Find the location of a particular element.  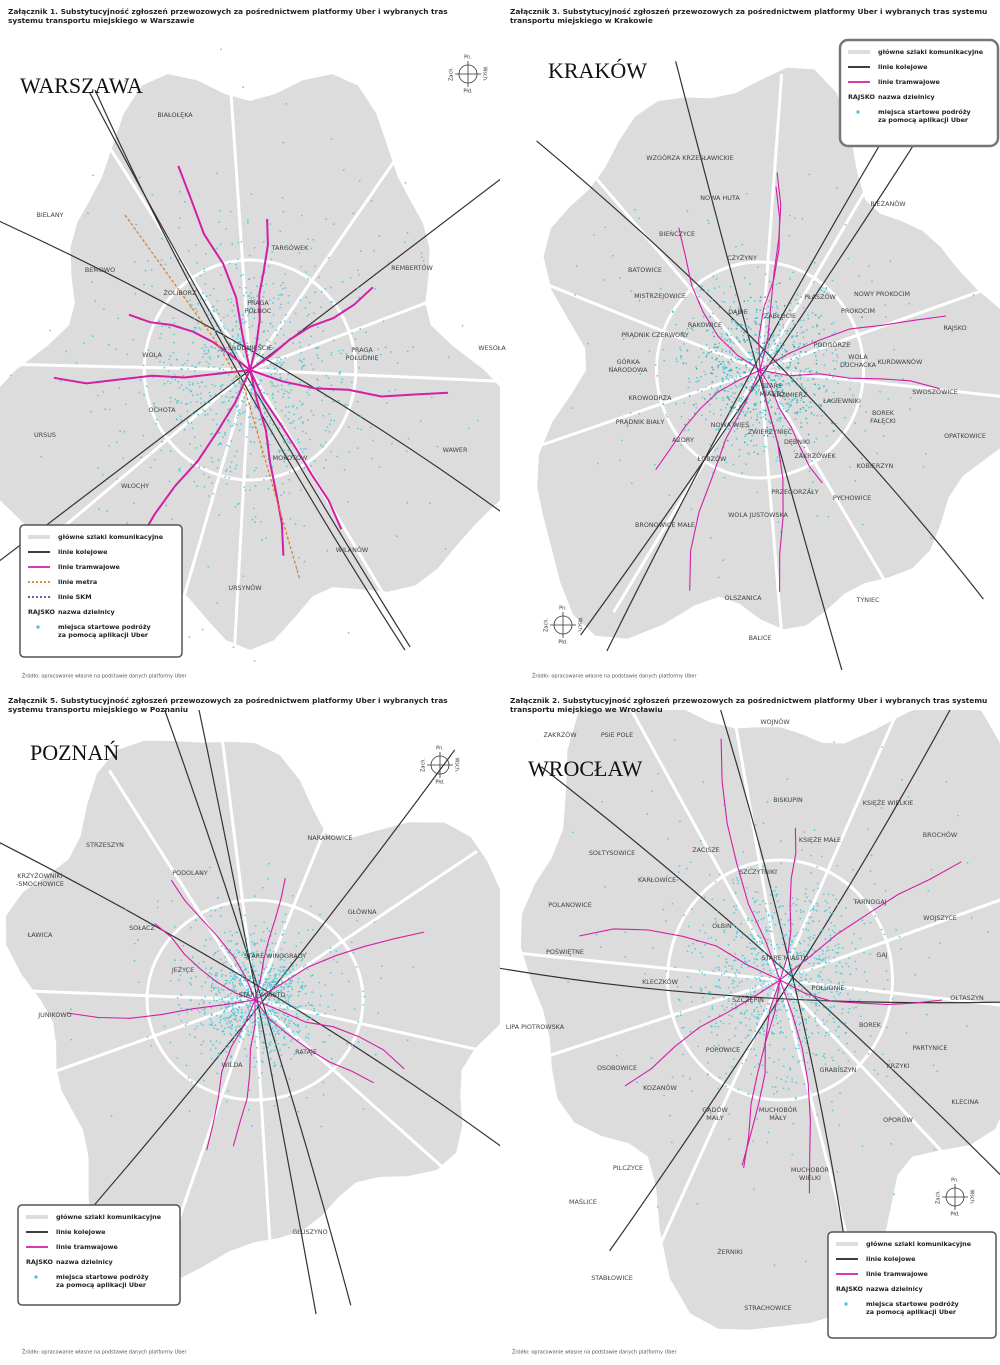

district-label: BISKUPIN is located at coordinates (788, 800).